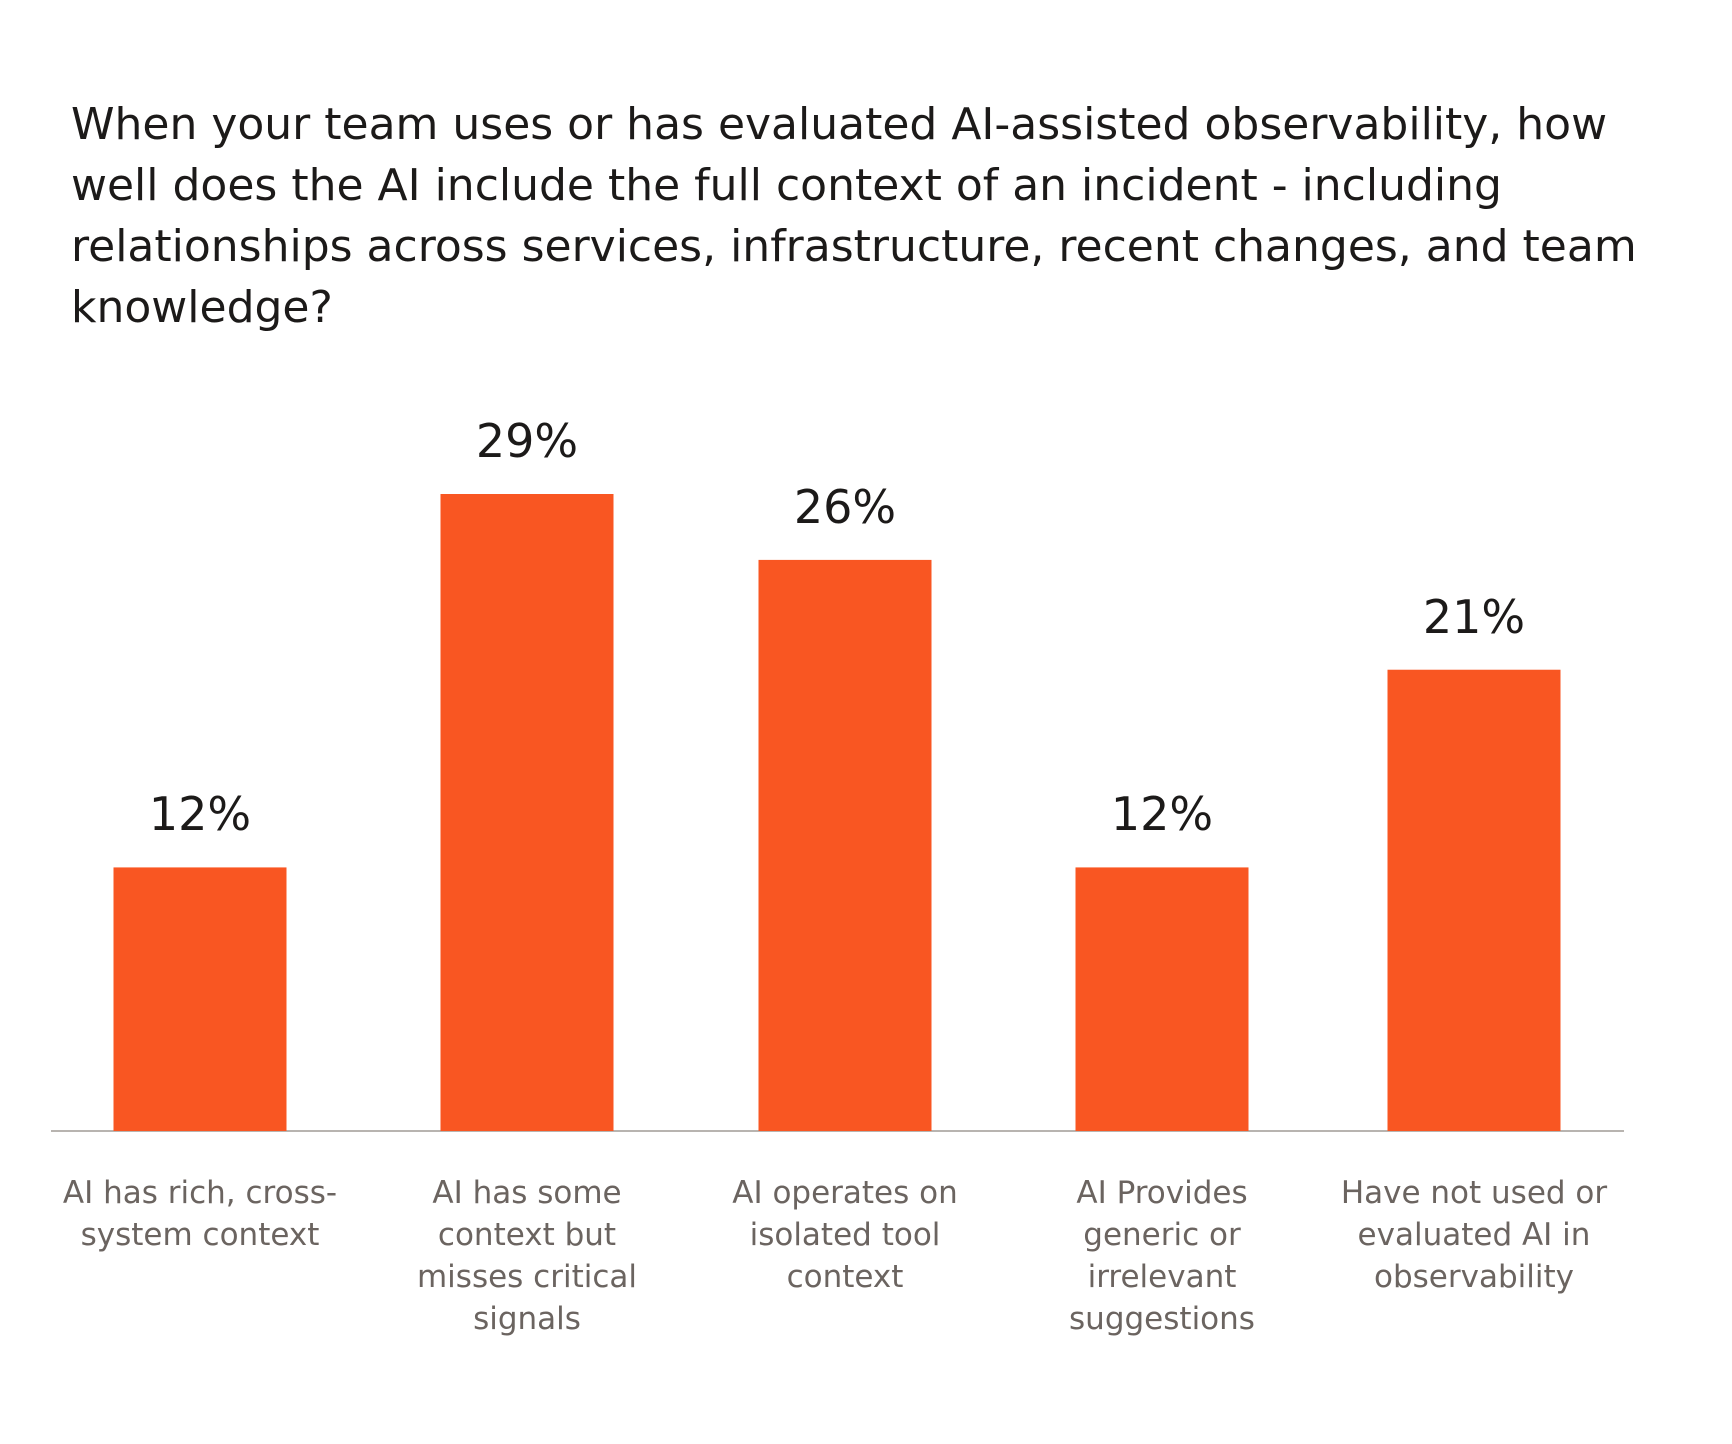 The width and height of the screenshot is (1732, 1444). I want to click on value-label: 21%, so click(1474, 616).